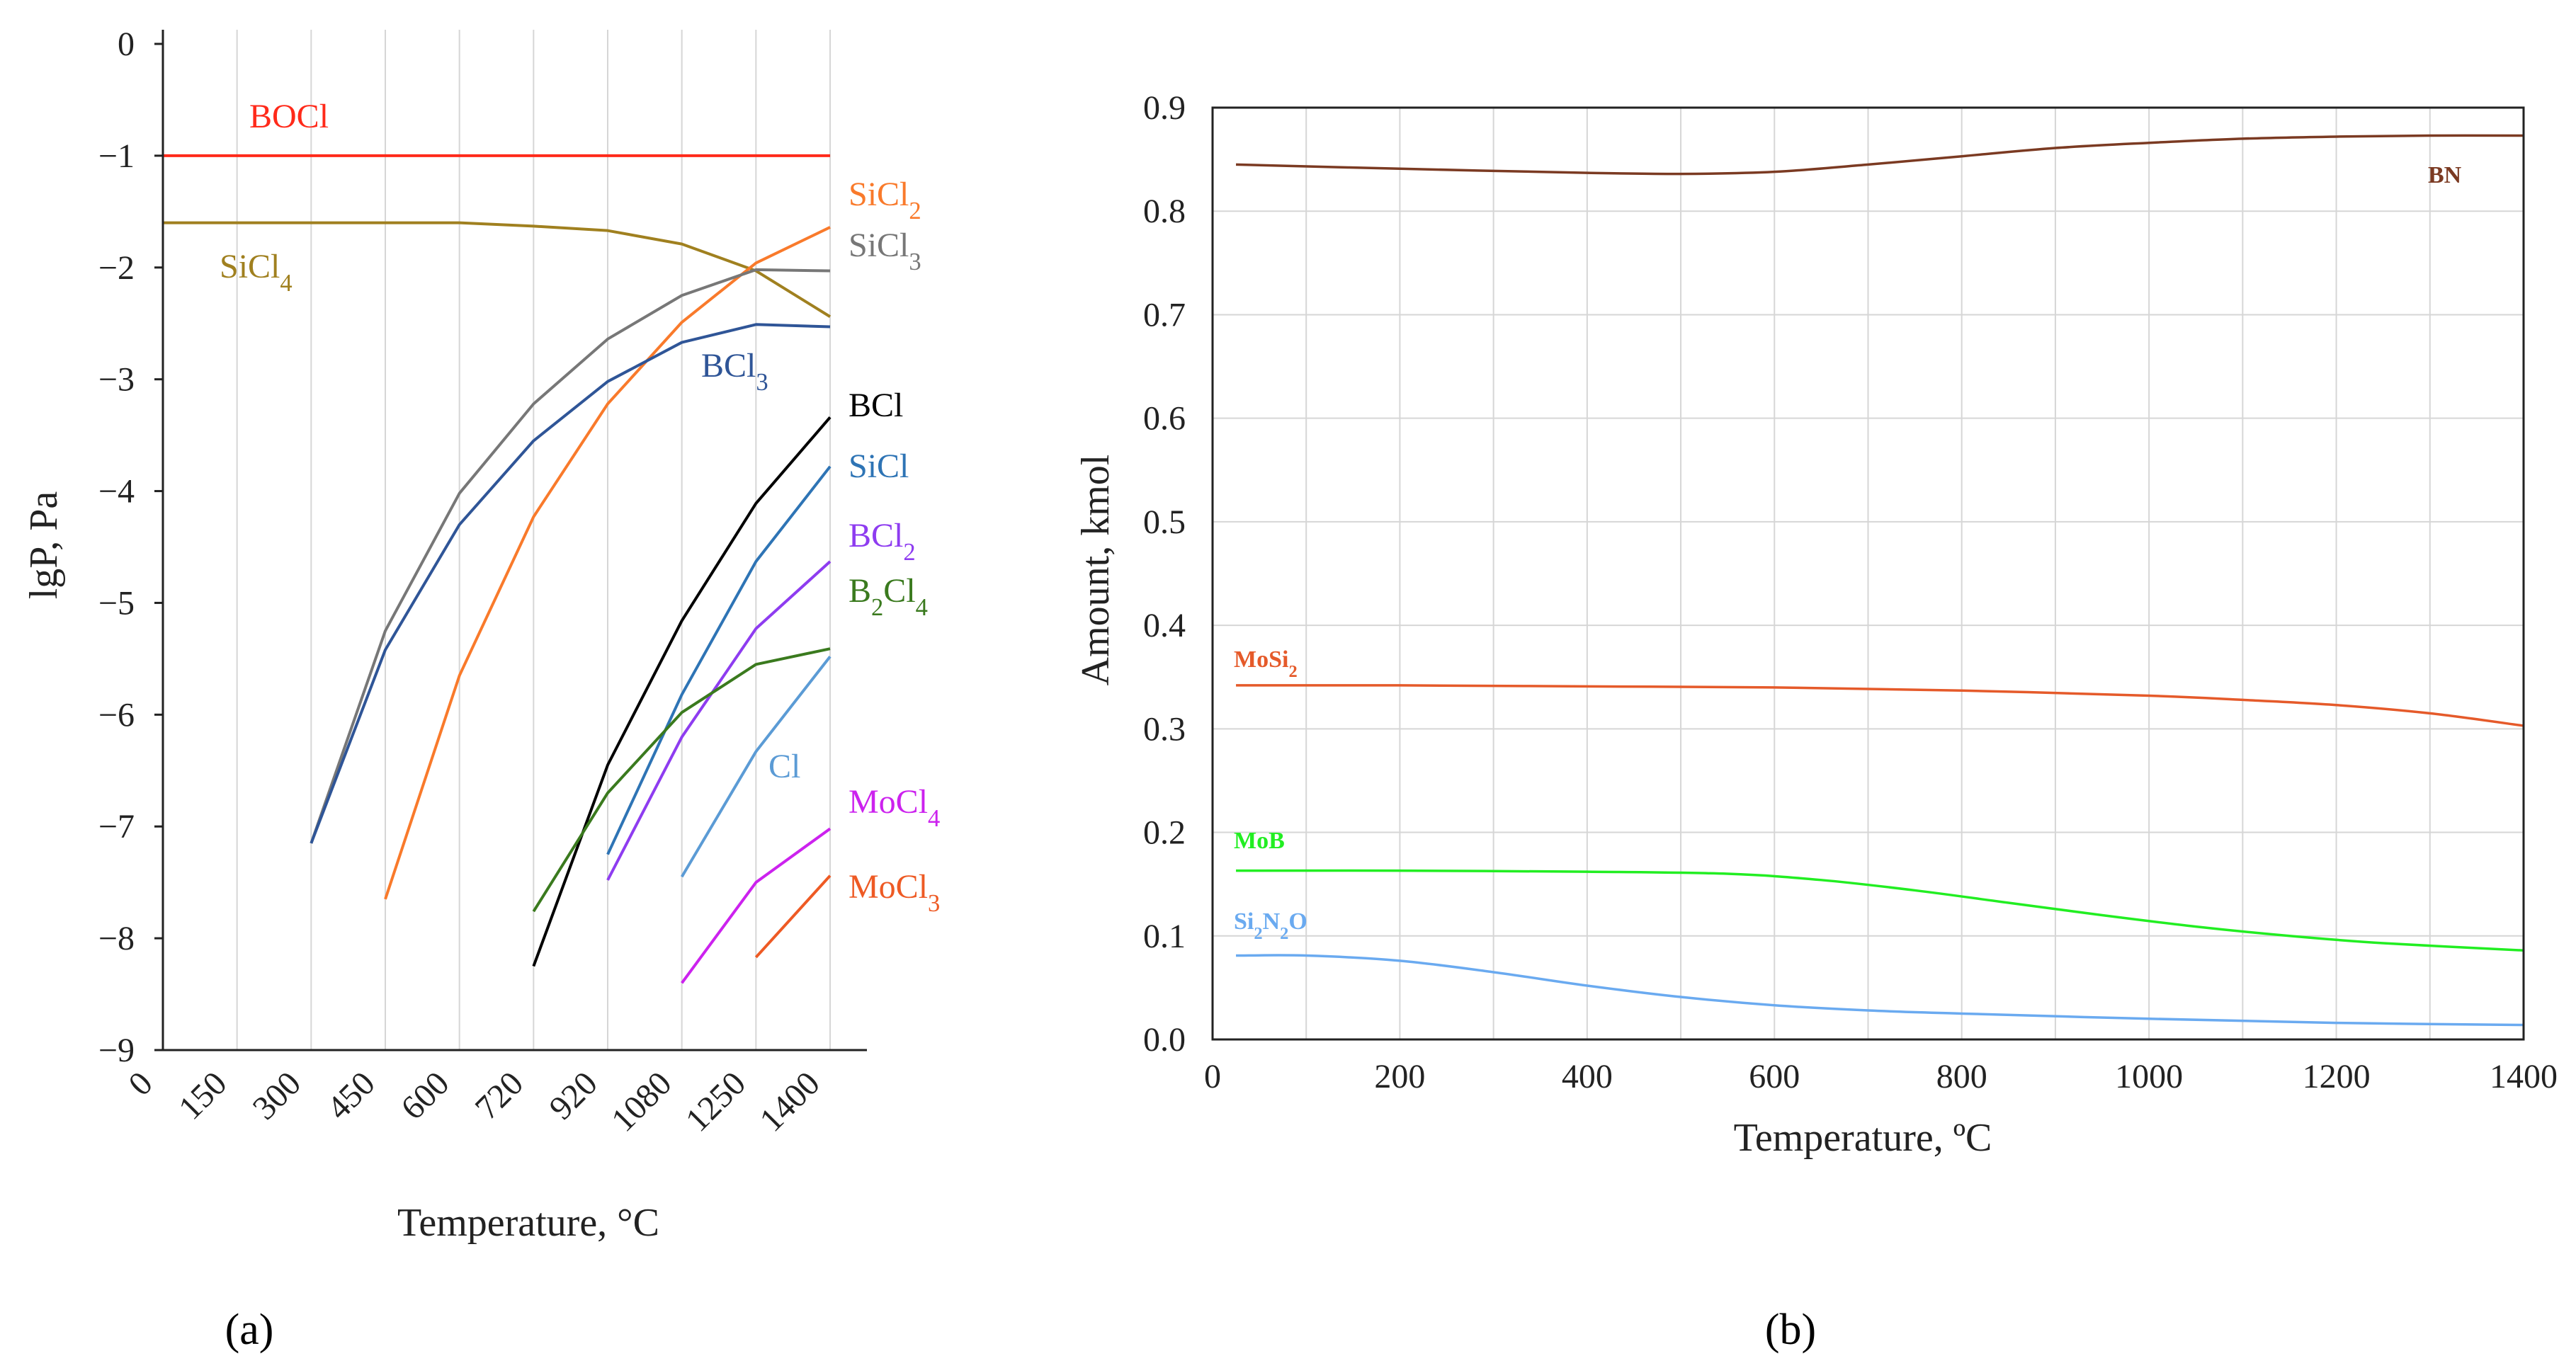 Image resolution: width=2576 pixels, height=1368 pixels. Describe the element at coordinates (1164, 625) in the screenshot. I see `y-tick-label: 0.4` at that location.